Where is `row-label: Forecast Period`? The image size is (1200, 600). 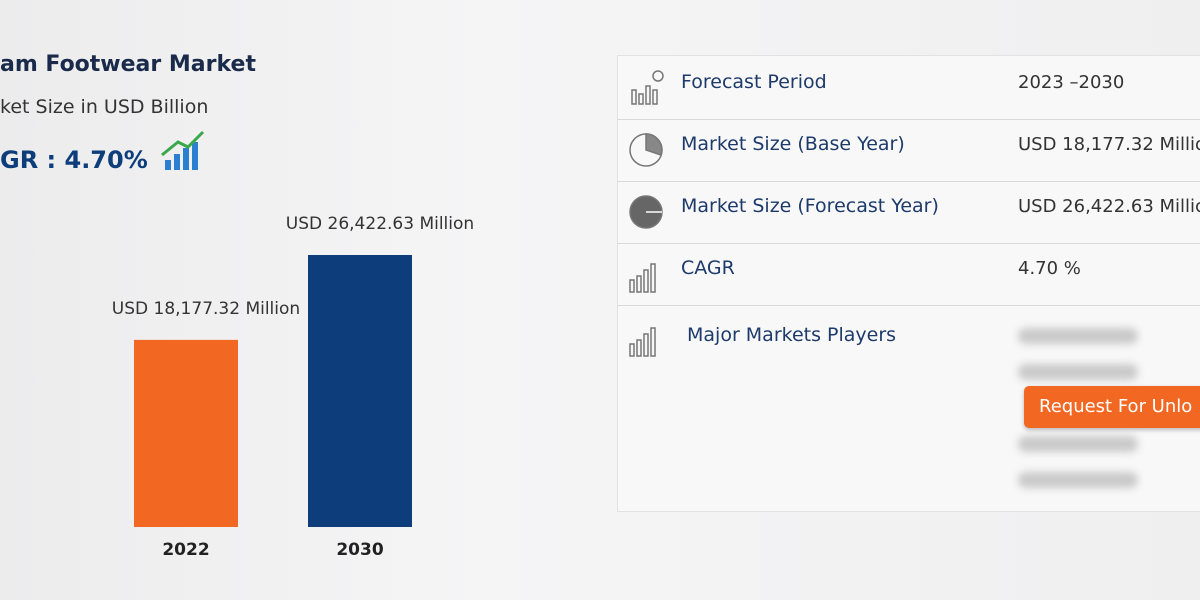
row-label: Forecast Period is located at coordinates (754, 82).